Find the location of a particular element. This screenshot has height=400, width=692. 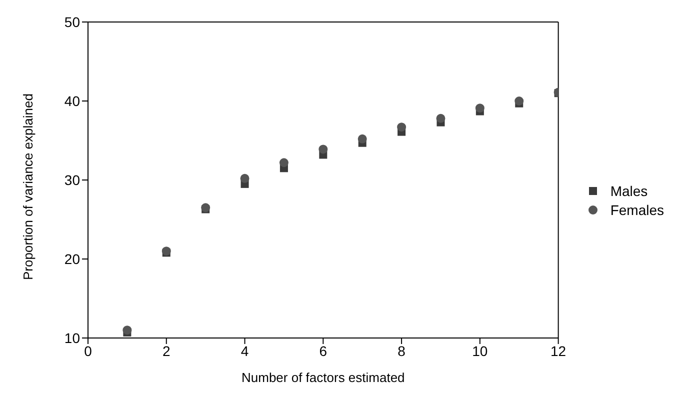

x-tick-label: 12 is located at coordinates (558, 350).